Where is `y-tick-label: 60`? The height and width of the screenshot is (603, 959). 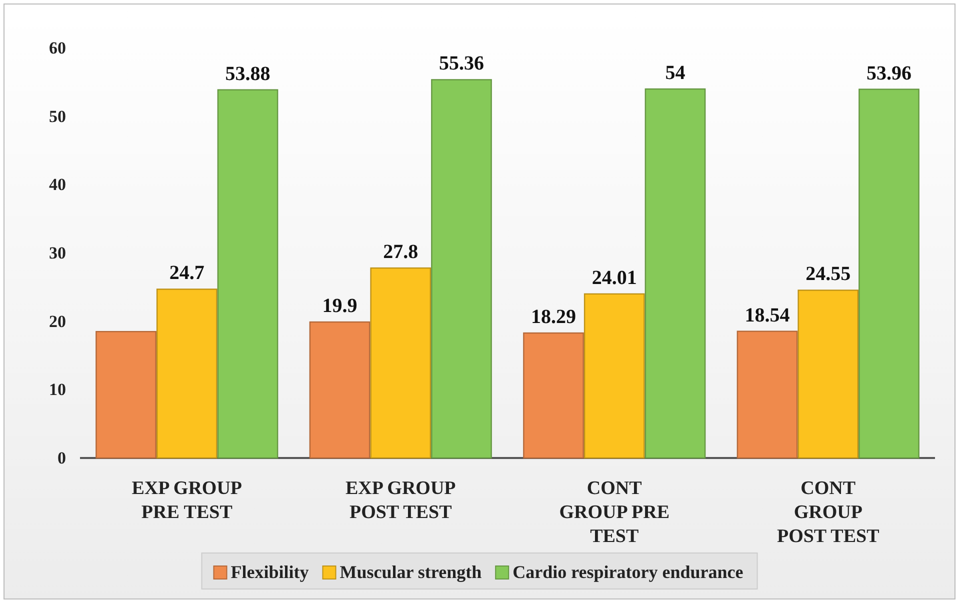
y-tick-label: 60 is located at coordinates (57, 48).